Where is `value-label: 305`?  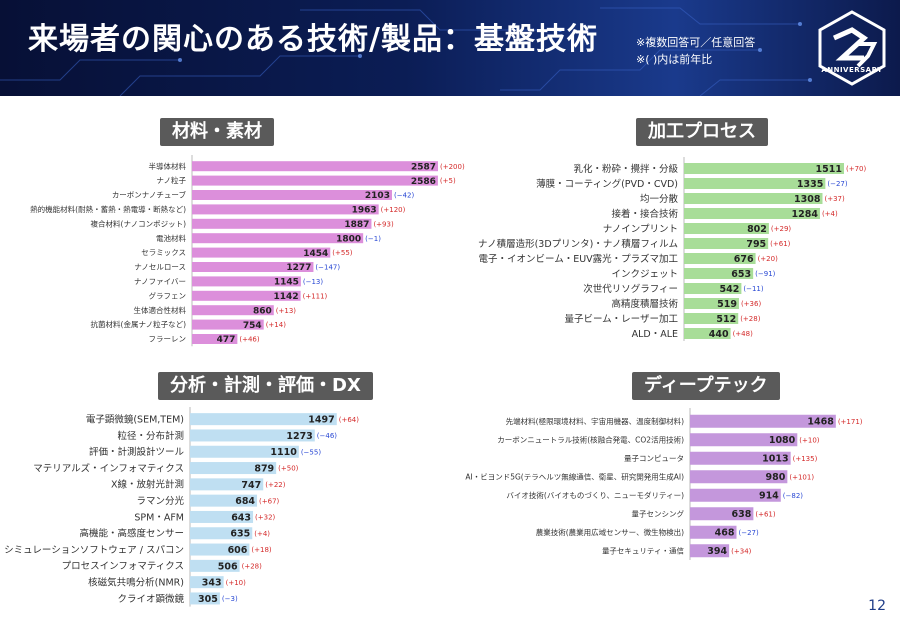
value-label: 305 is located at coordinates (208, 599).